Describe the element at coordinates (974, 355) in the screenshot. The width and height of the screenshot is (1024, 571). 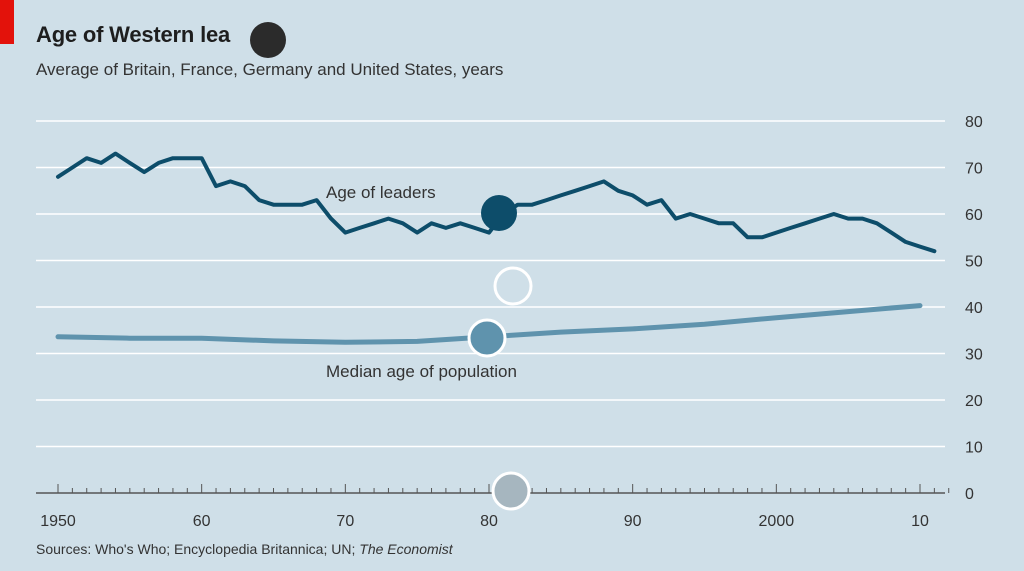
I see `y-tick-label: 30` at that location.